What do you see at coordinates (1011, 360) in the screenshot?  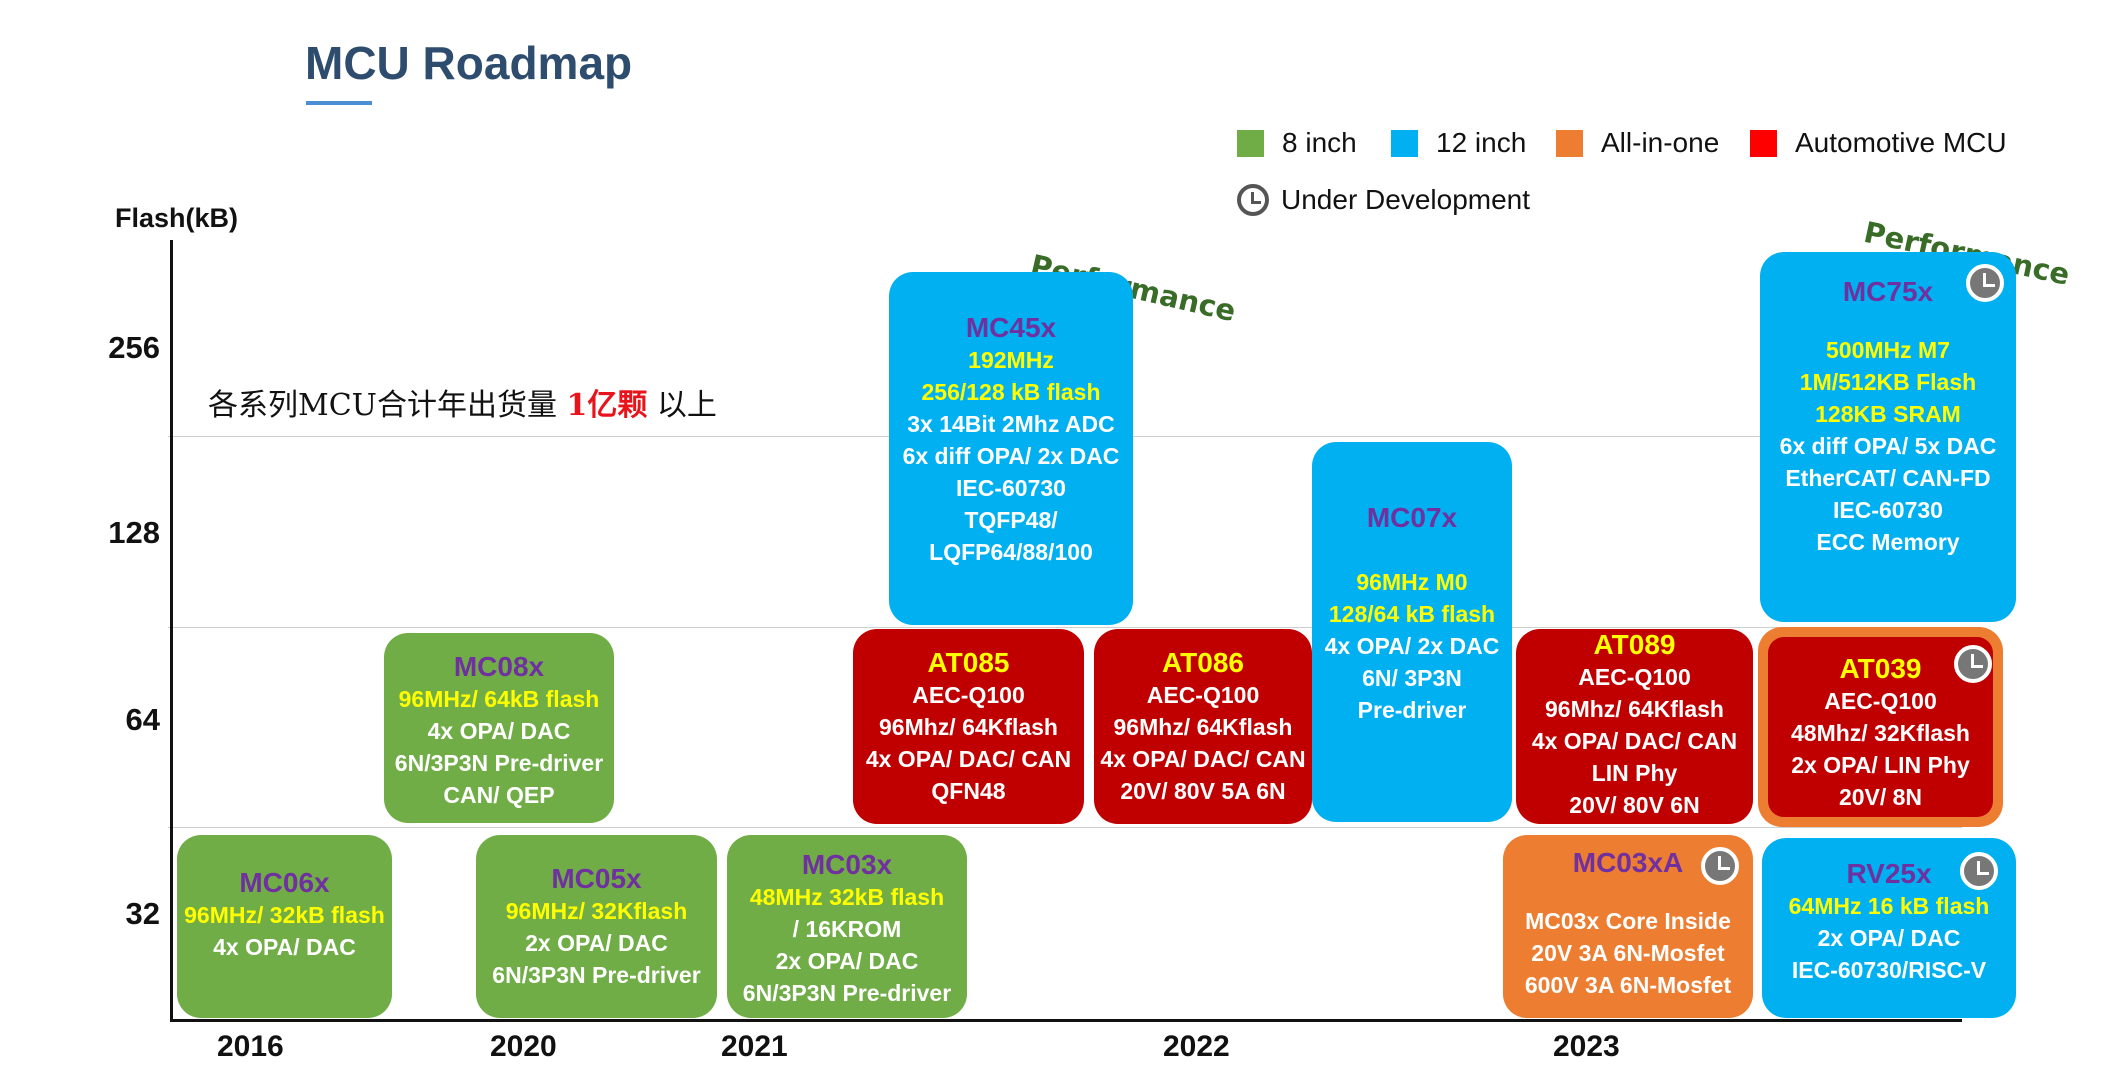 I see `product-spec: 192MHz` at bounding box center [1011, 360].